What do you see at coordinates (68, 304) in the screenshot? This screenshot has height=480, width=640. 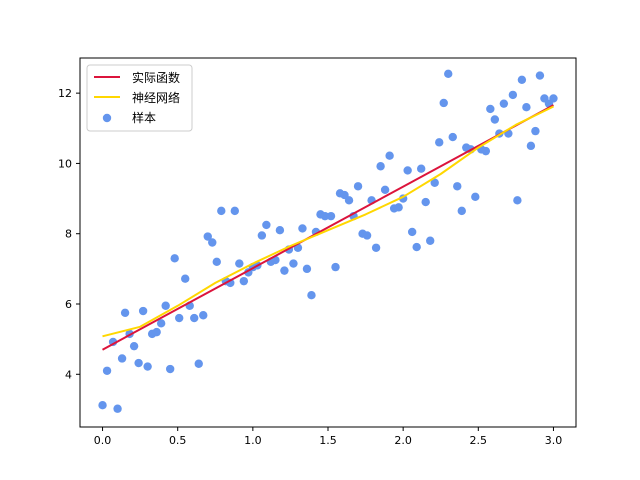 I see `y-tick-label: 6` at bounding box center [68, 304].